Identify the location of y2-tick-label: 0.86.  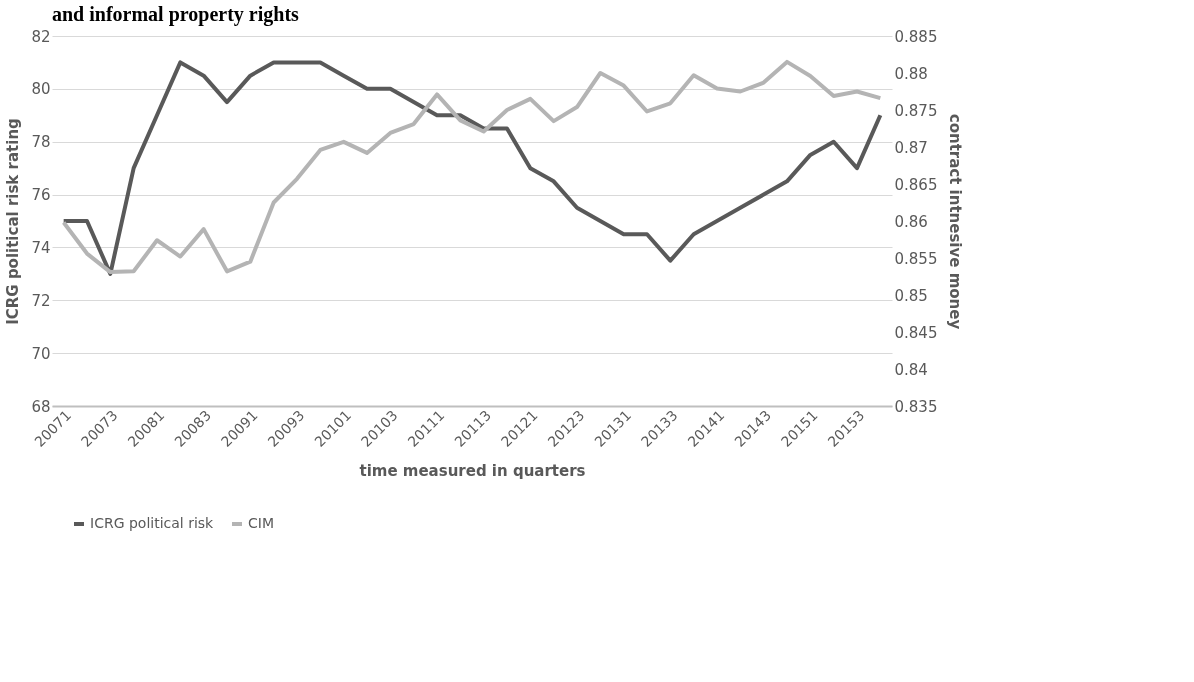
(911, 221).